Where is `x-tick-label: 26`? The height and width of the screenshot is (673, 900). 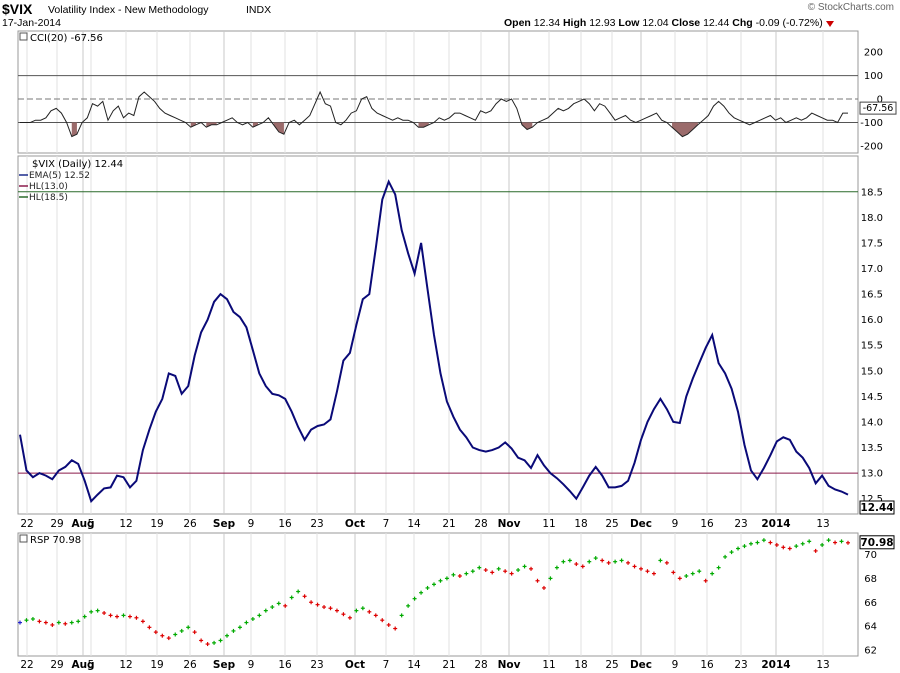
x-tick-label: 26 is located at coordinates (190, 524).